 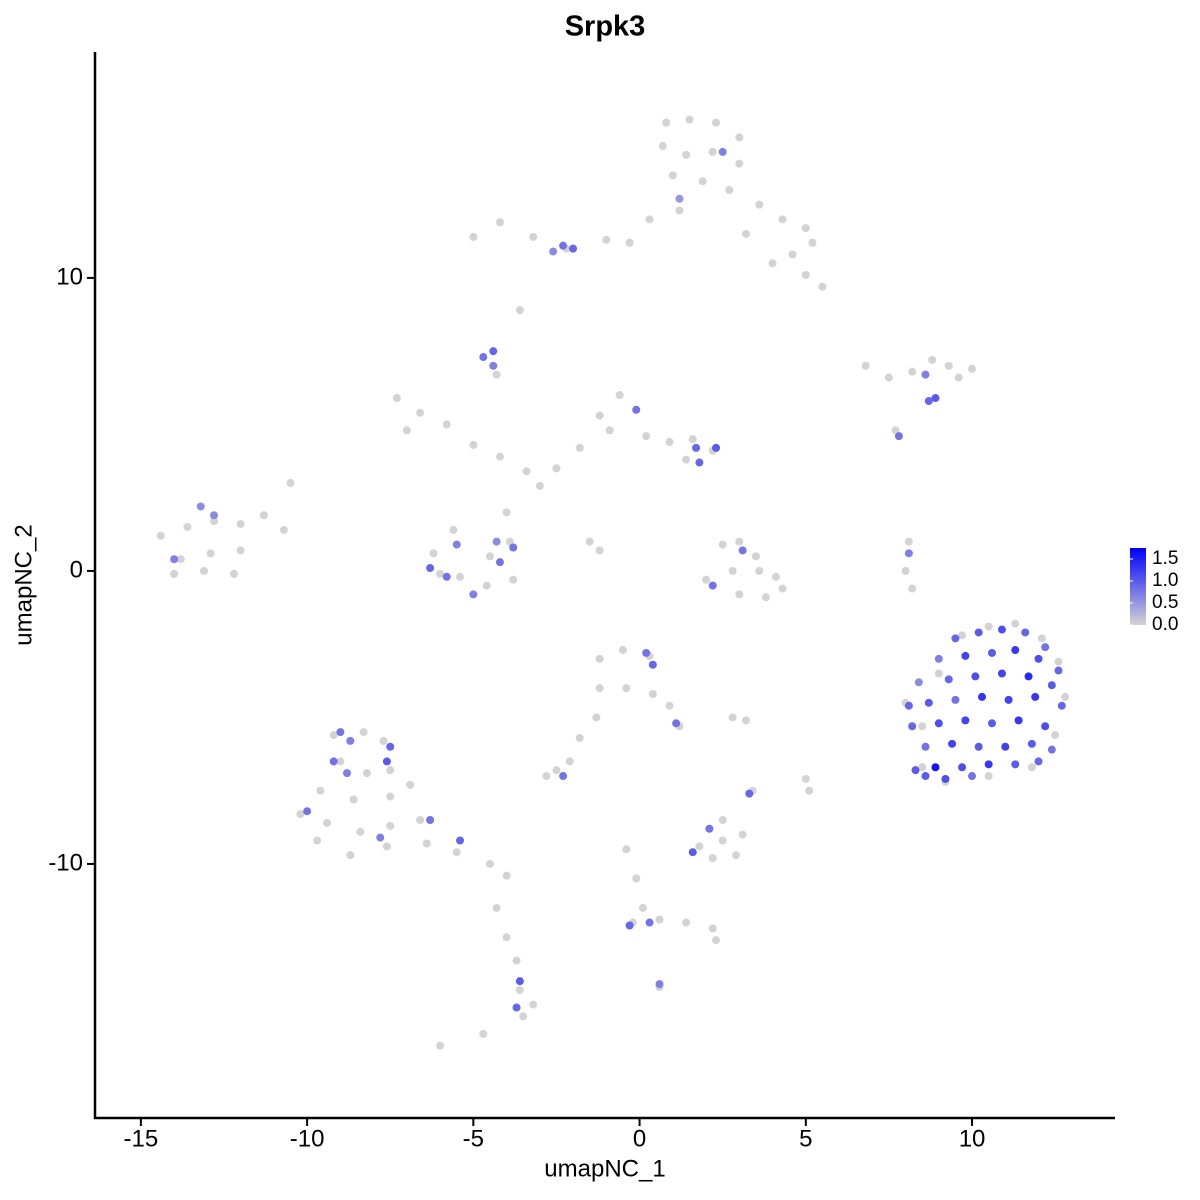 I want to click on colorbar-tick-label: 1.5, so click(x=1165, y=558).